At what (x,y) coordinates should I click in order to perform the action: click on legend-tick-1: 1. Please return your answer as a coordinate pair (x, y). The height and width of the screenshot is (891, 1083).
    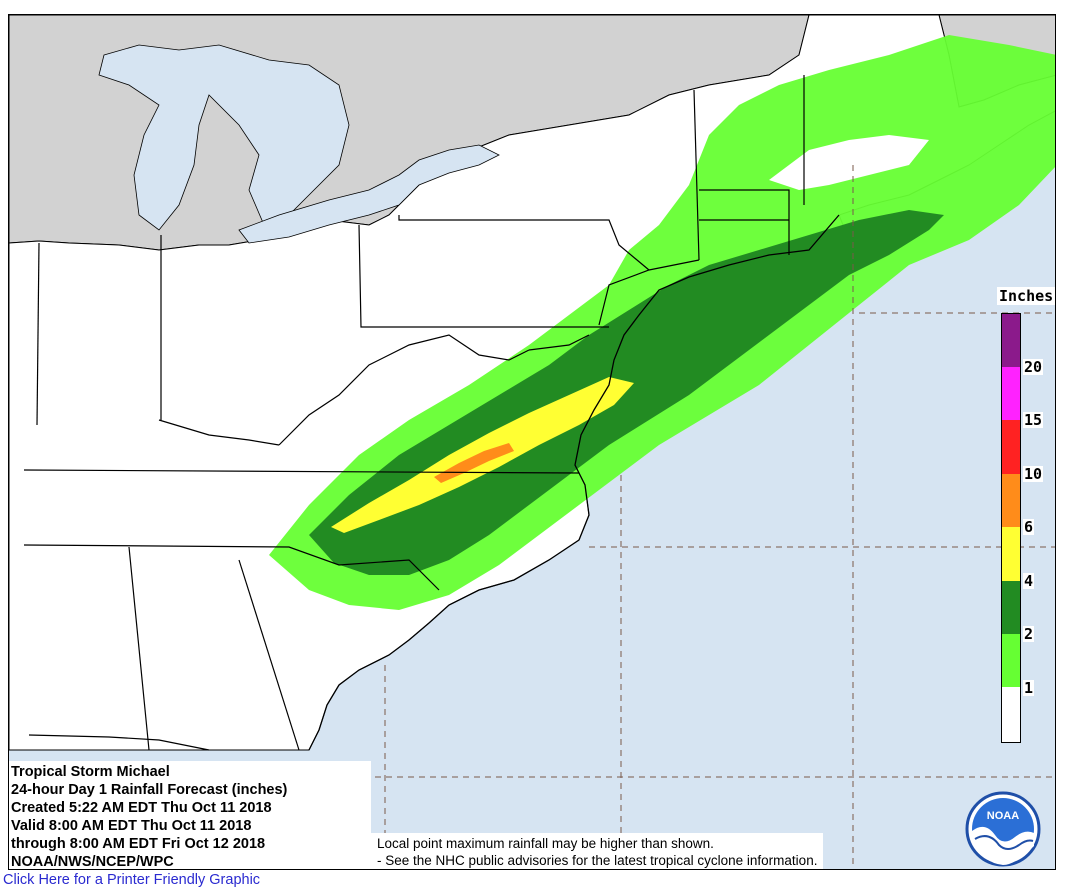
    Looking at the image, I should click on (1029, 688).